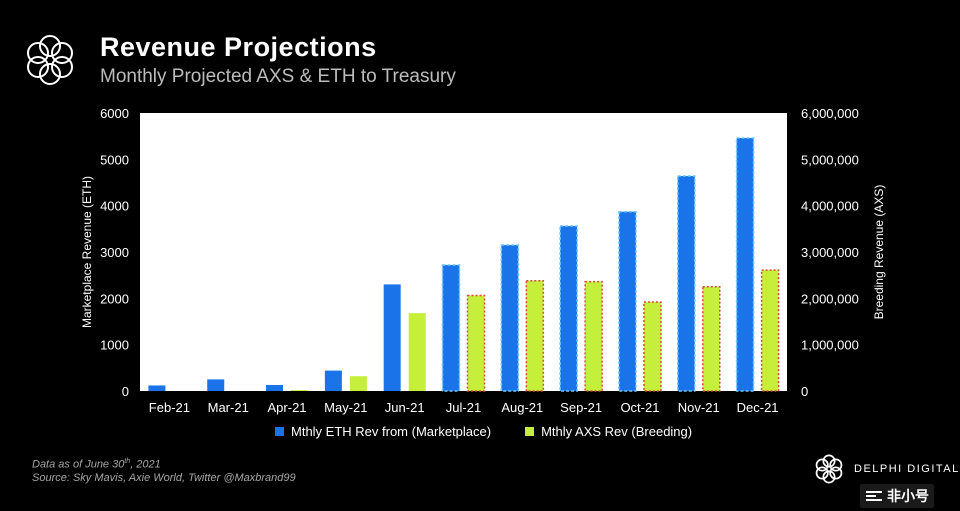 The height and width of the screenshot is (511, 960). What do you see at coordinates (830, 252) in the screenshot?
I see `y-tick-label-right: 3,000,000` at bounding box center [830, 252].